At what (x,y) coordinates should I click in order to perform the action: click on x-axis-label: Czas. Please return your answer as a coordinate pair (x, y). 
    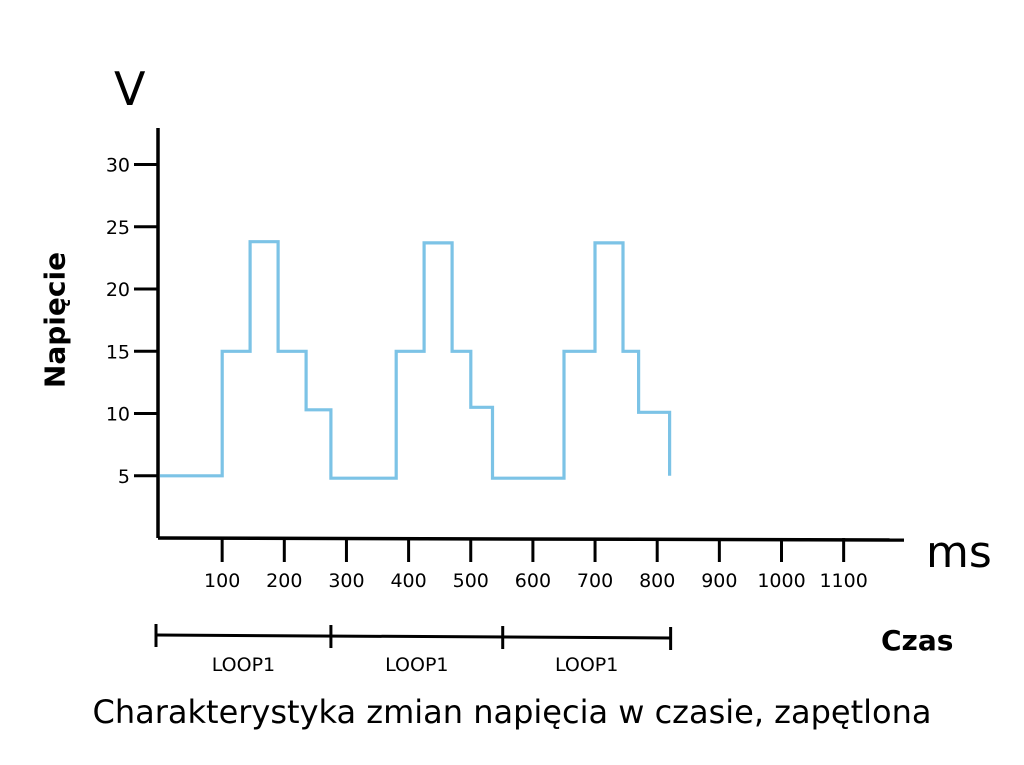
    Looking at the image, I should click on (917, 640).